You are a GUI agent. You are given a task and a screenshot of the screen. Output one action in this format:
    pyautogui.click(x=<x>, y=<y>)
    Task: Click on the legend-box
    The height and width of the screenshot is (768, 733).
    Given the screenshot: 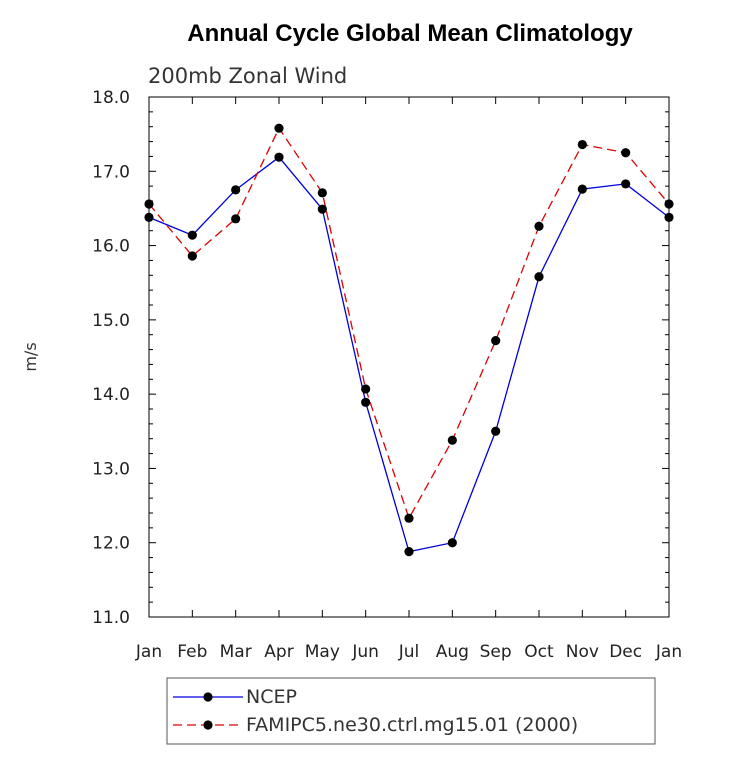 What is the action you would take?
    pyautogui.click(x=411, y=711)
    